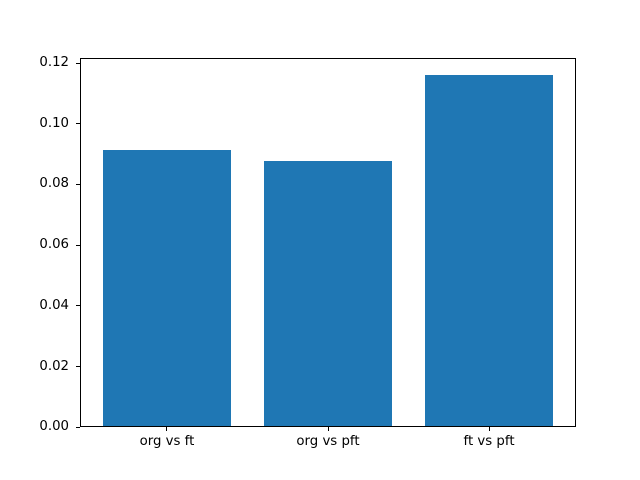 This screenshot has width=640, height=480. Describe the element at coordinates (54, 366) in the screenshot. I see `y-tick-label: 0.02` at that location.